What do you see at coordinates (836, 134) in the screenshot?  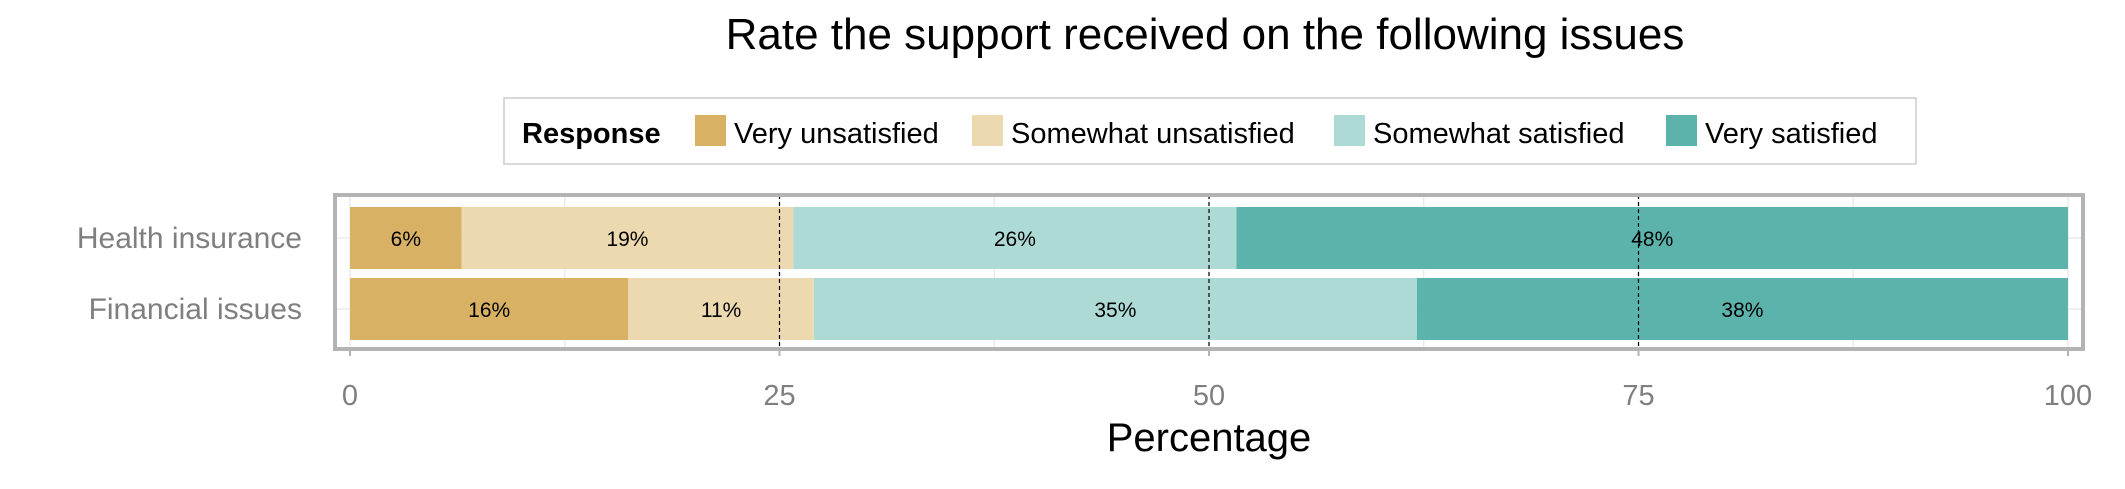 I see `legend-label-very-unsatisfied: Very unsatisfied` at bounding box center [836, 134].